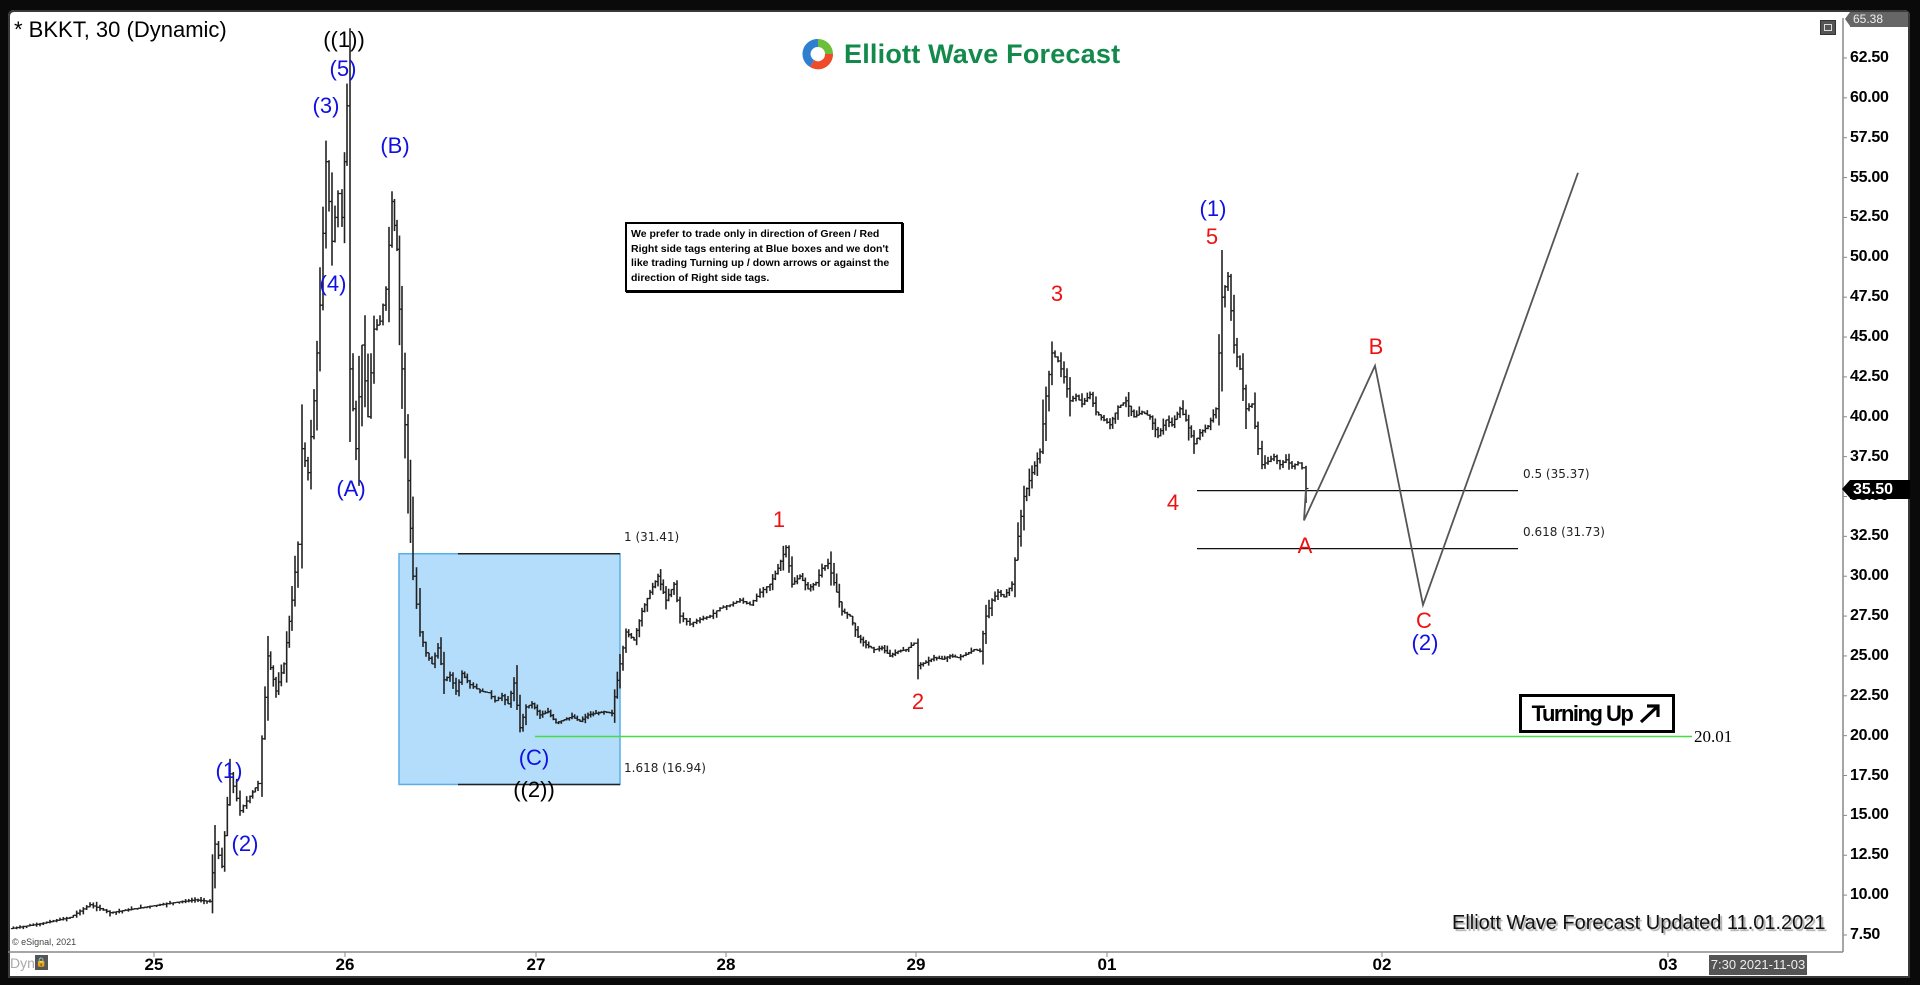 This screenshot has height=985, width=1920. Describe the element at coordinates (1758, 965) in the screenshot. I see `cursor-time-tag: 7:30 2021-11-03` at that location.